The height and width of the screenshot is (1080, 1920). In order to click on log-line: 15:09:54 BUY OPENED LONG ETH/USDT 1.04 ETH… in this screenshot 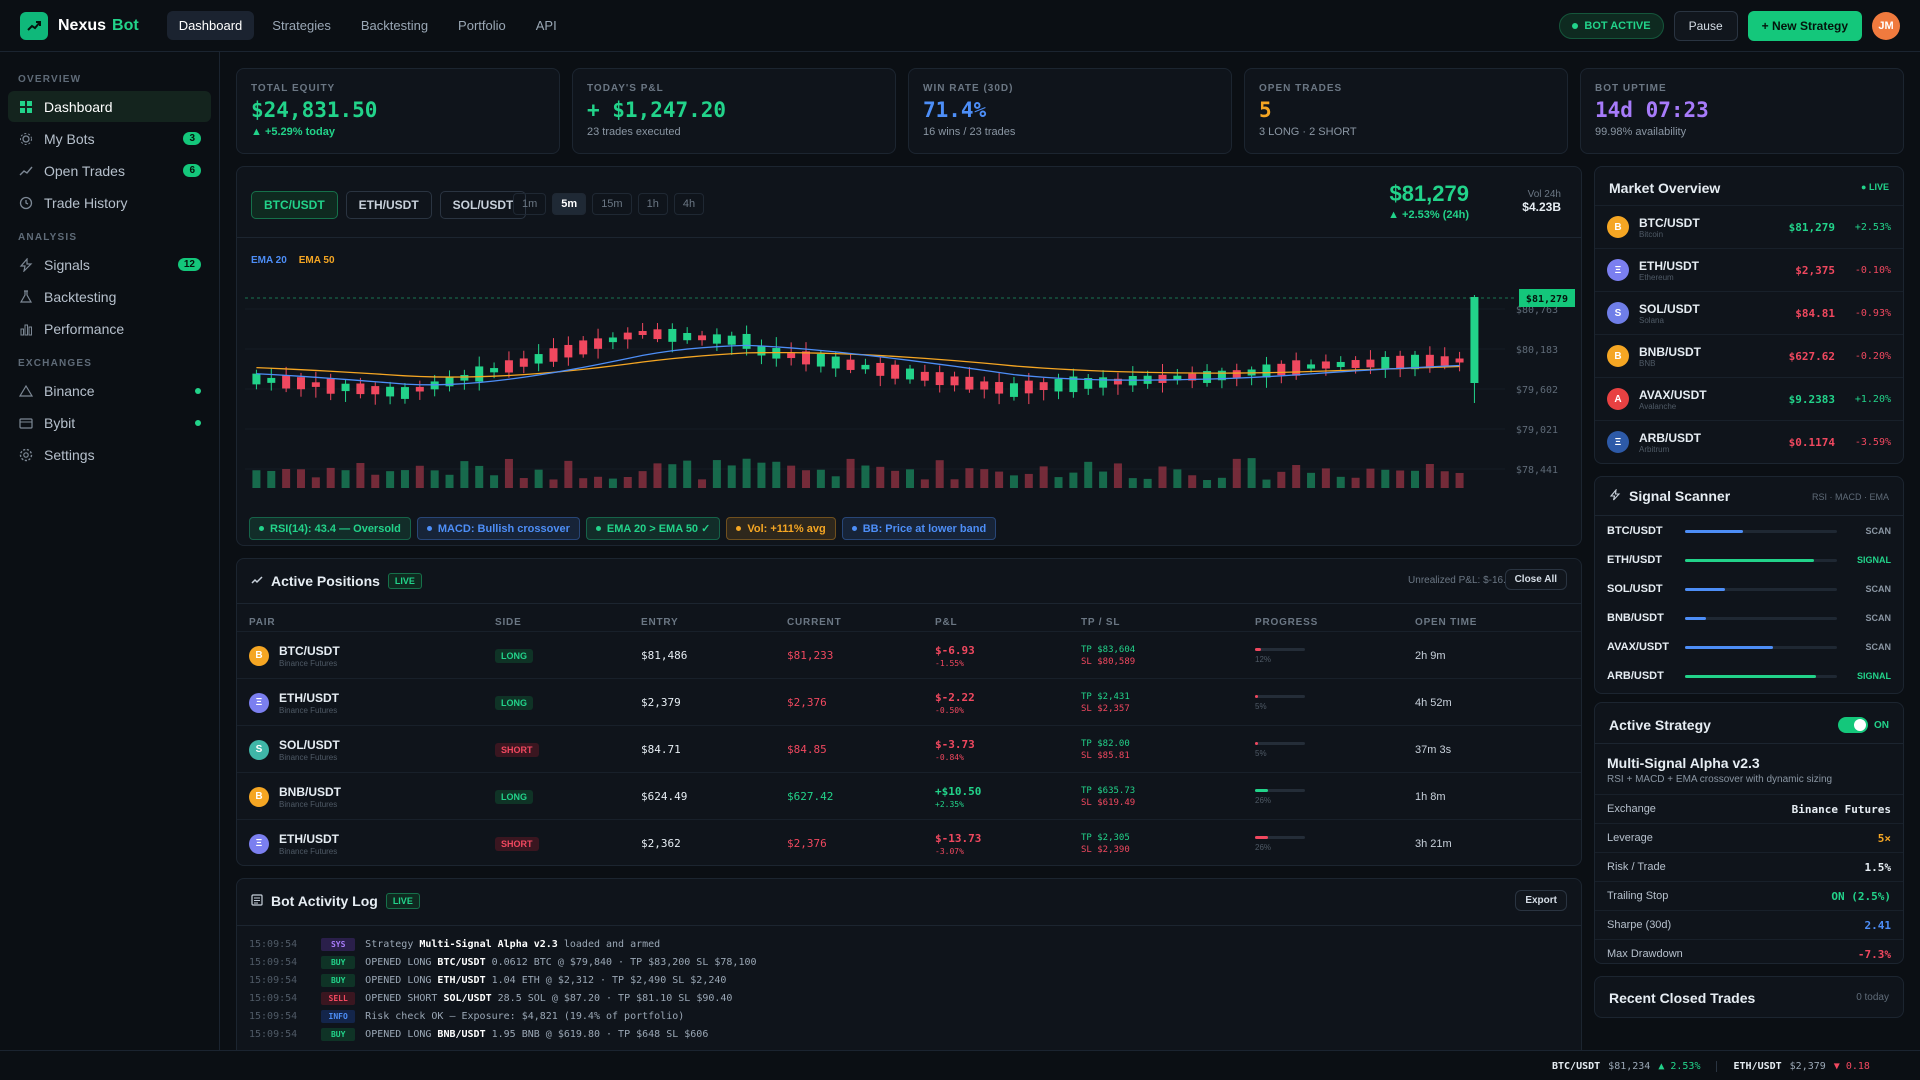, I will do `click(487, 980)`.